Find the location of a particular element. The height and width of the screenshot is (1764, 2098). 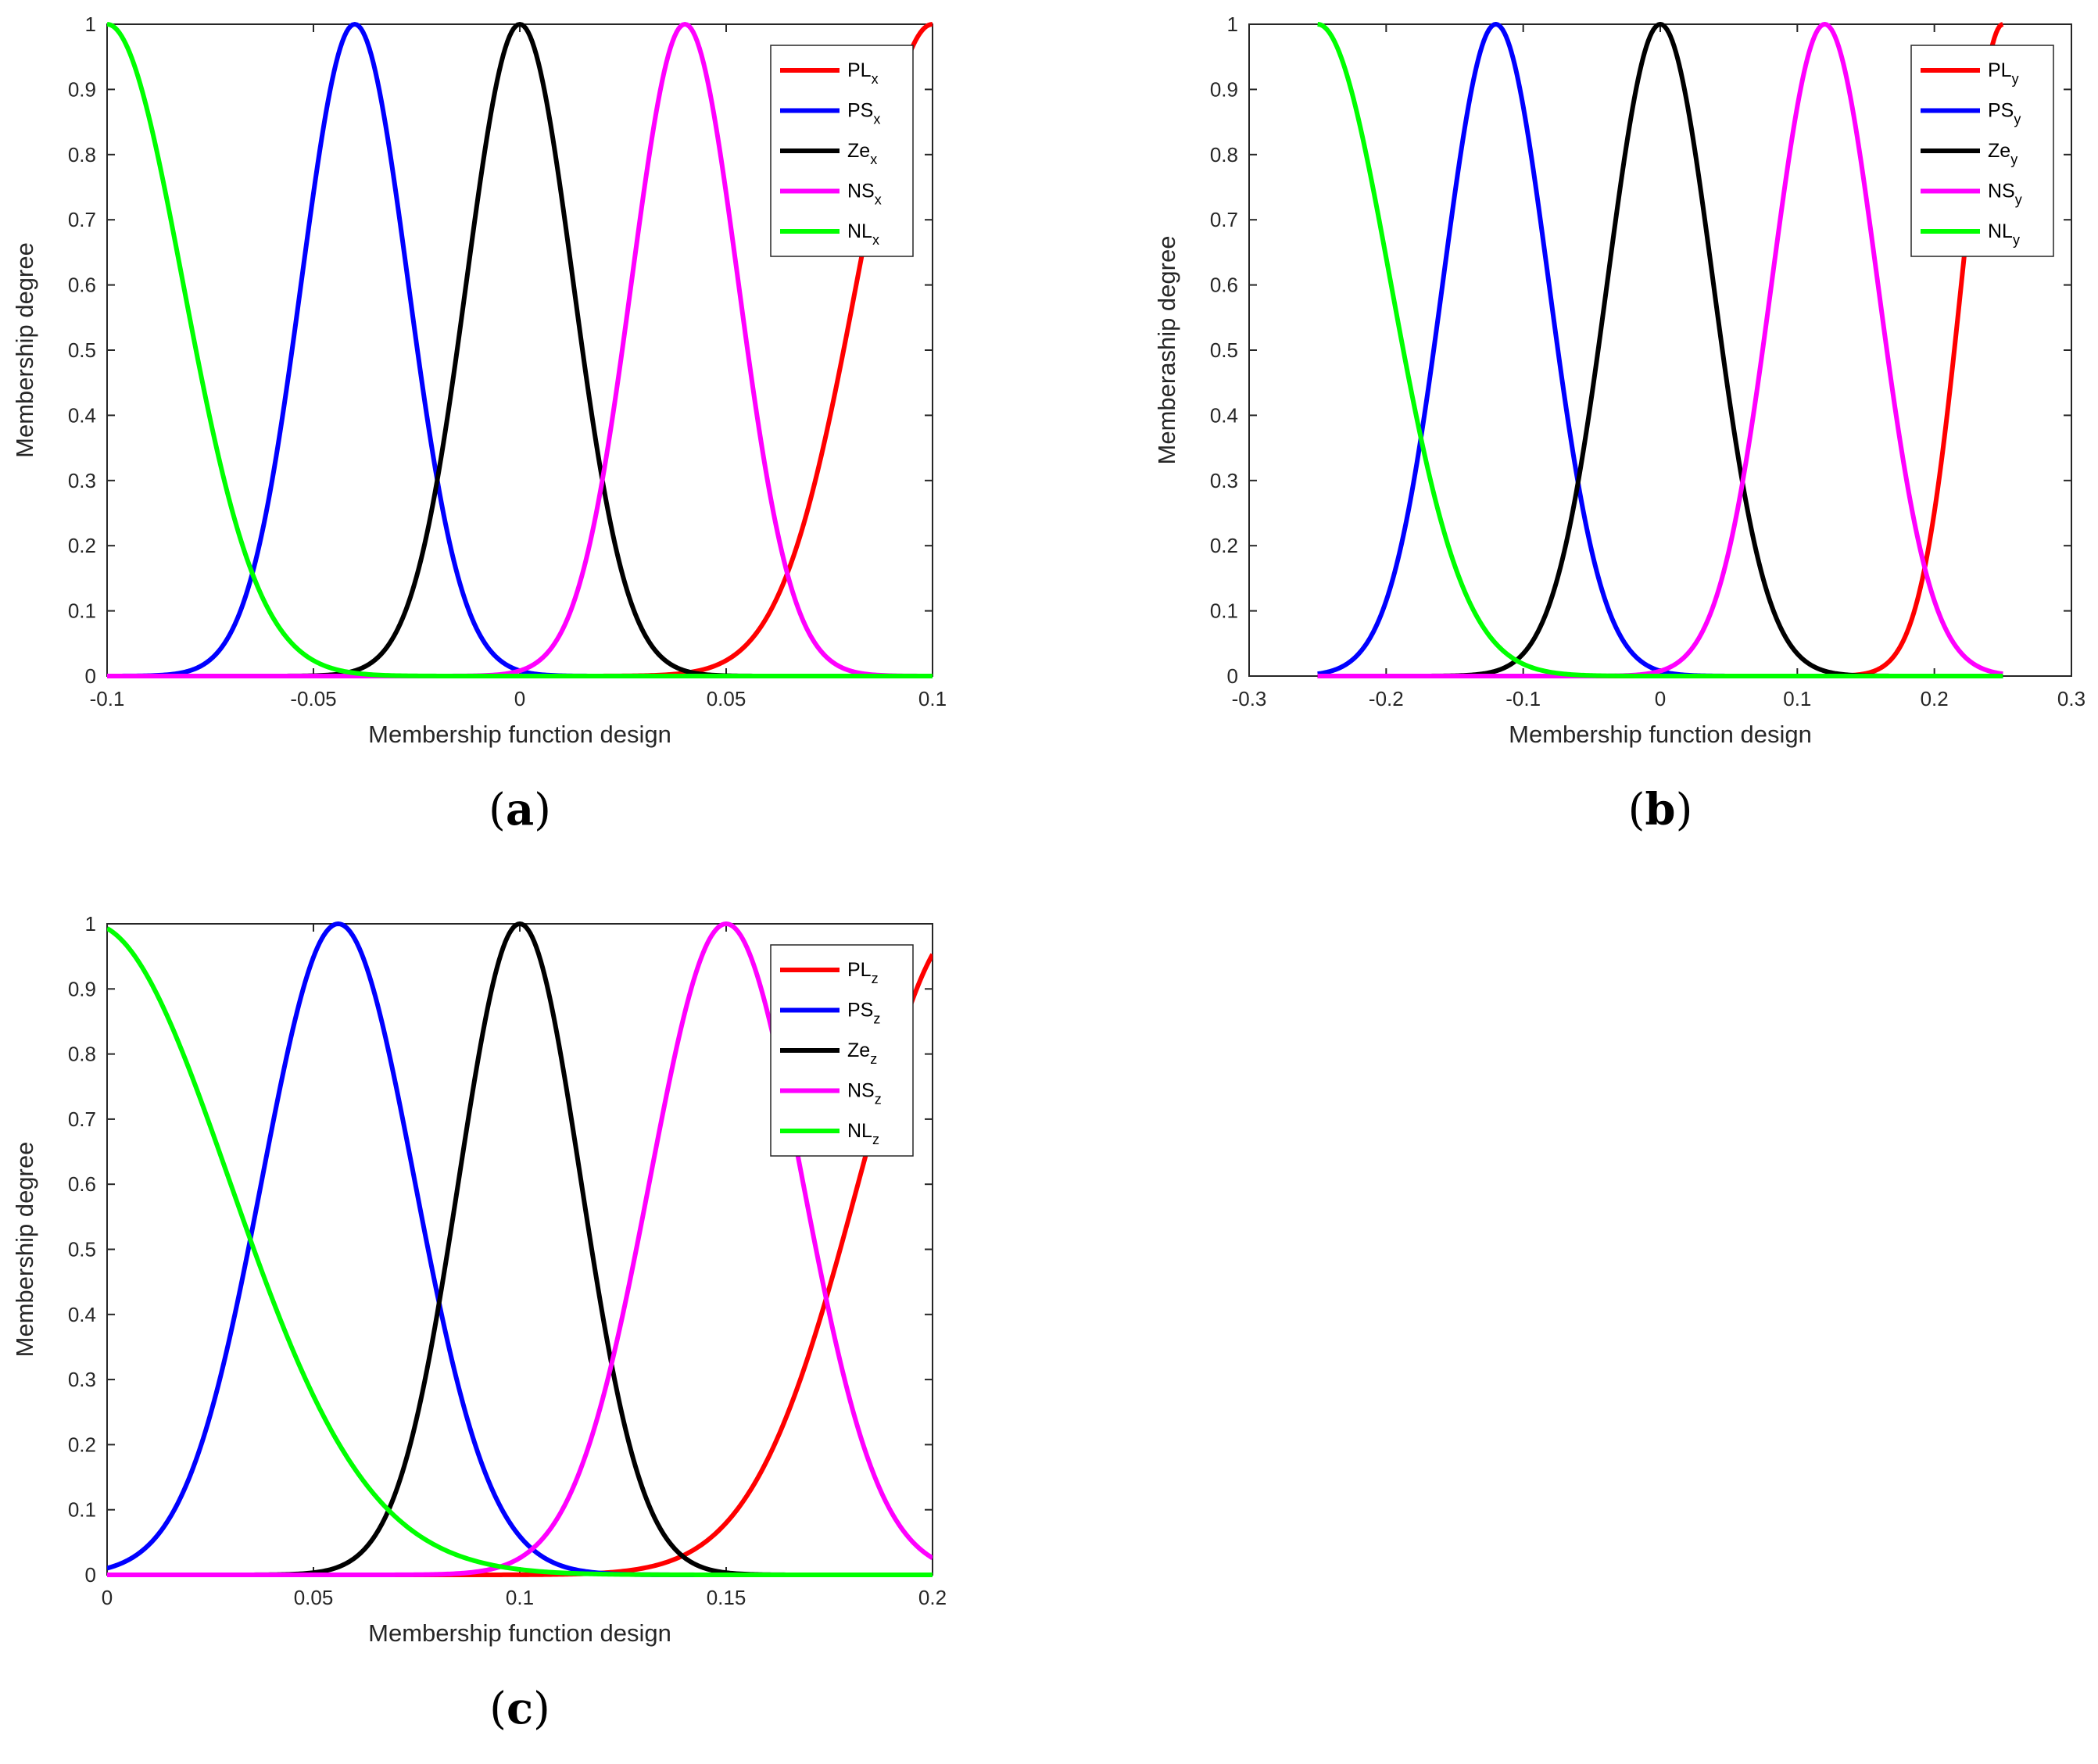

y-tick-label: 0.4 is located at coordinates (82, 1314).